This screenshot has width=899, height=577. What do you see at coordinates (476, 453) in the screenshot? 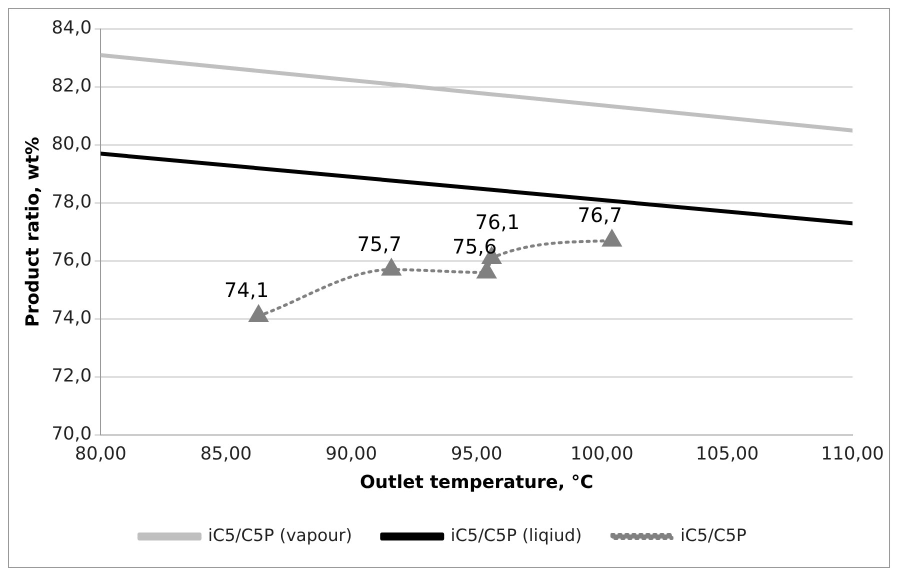
I see `x-tick-label: 95,00` at bounding box center [476, 453].